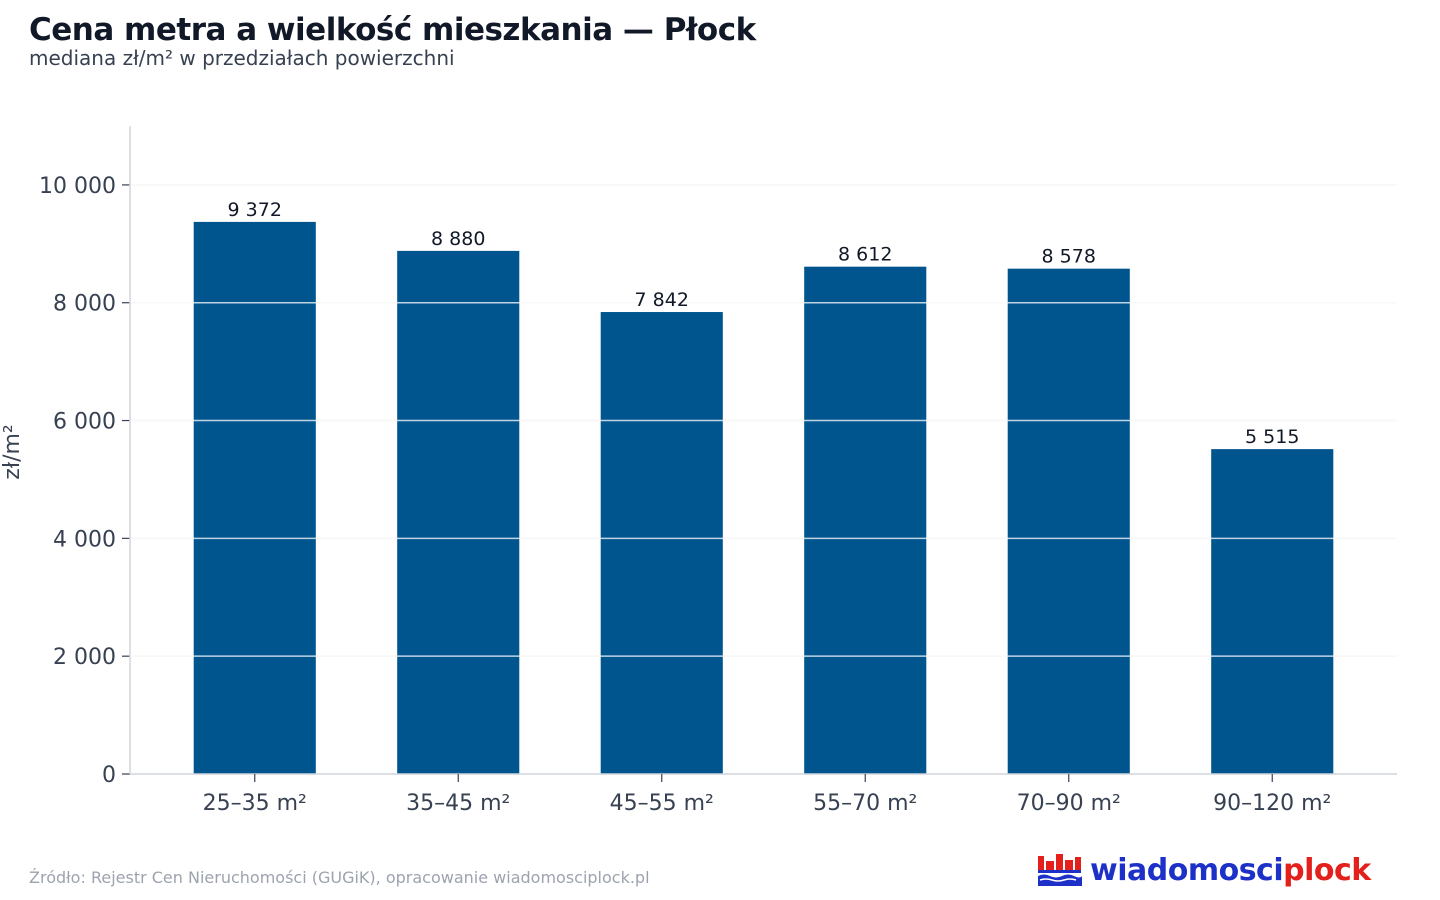 The height and width of the screenshot is (900, 1440). I want to click on y-tick-label: 6 000, so click(84, 422).